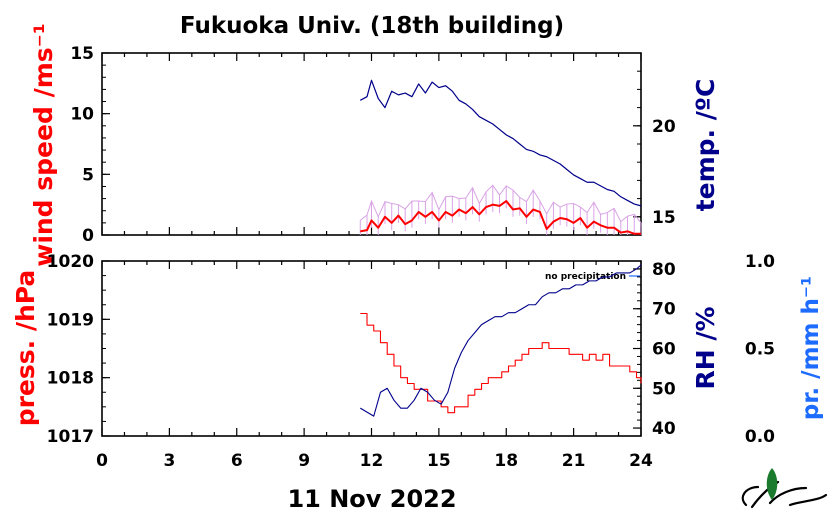 The height and width of the screenshot is (520, 834). Describe the element at coordinates (705, 347) in the screenshot. I see `lower-right-axis-label: RH /%` at that location.